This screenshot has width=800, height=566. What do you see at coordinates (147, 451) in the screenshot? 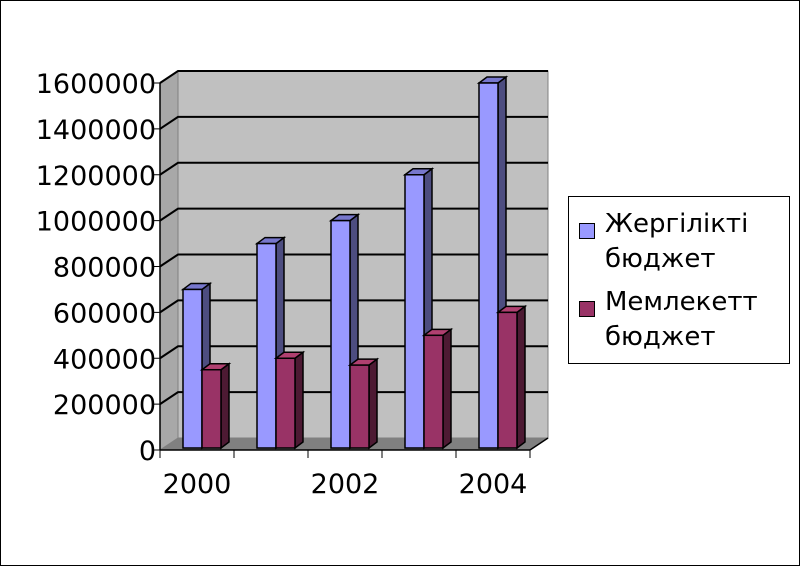
I see `y-tick-label: 0` at bounding box center [147, 451].